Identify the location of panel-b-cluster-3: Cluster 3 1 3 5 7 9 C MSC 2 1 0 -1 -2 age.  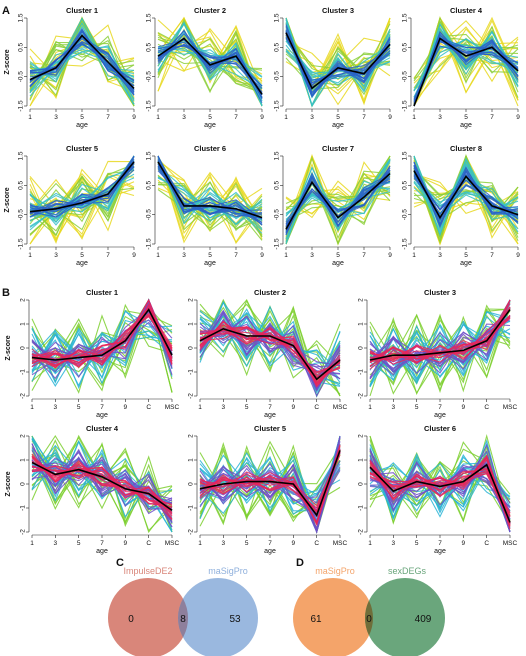
(438, 353).